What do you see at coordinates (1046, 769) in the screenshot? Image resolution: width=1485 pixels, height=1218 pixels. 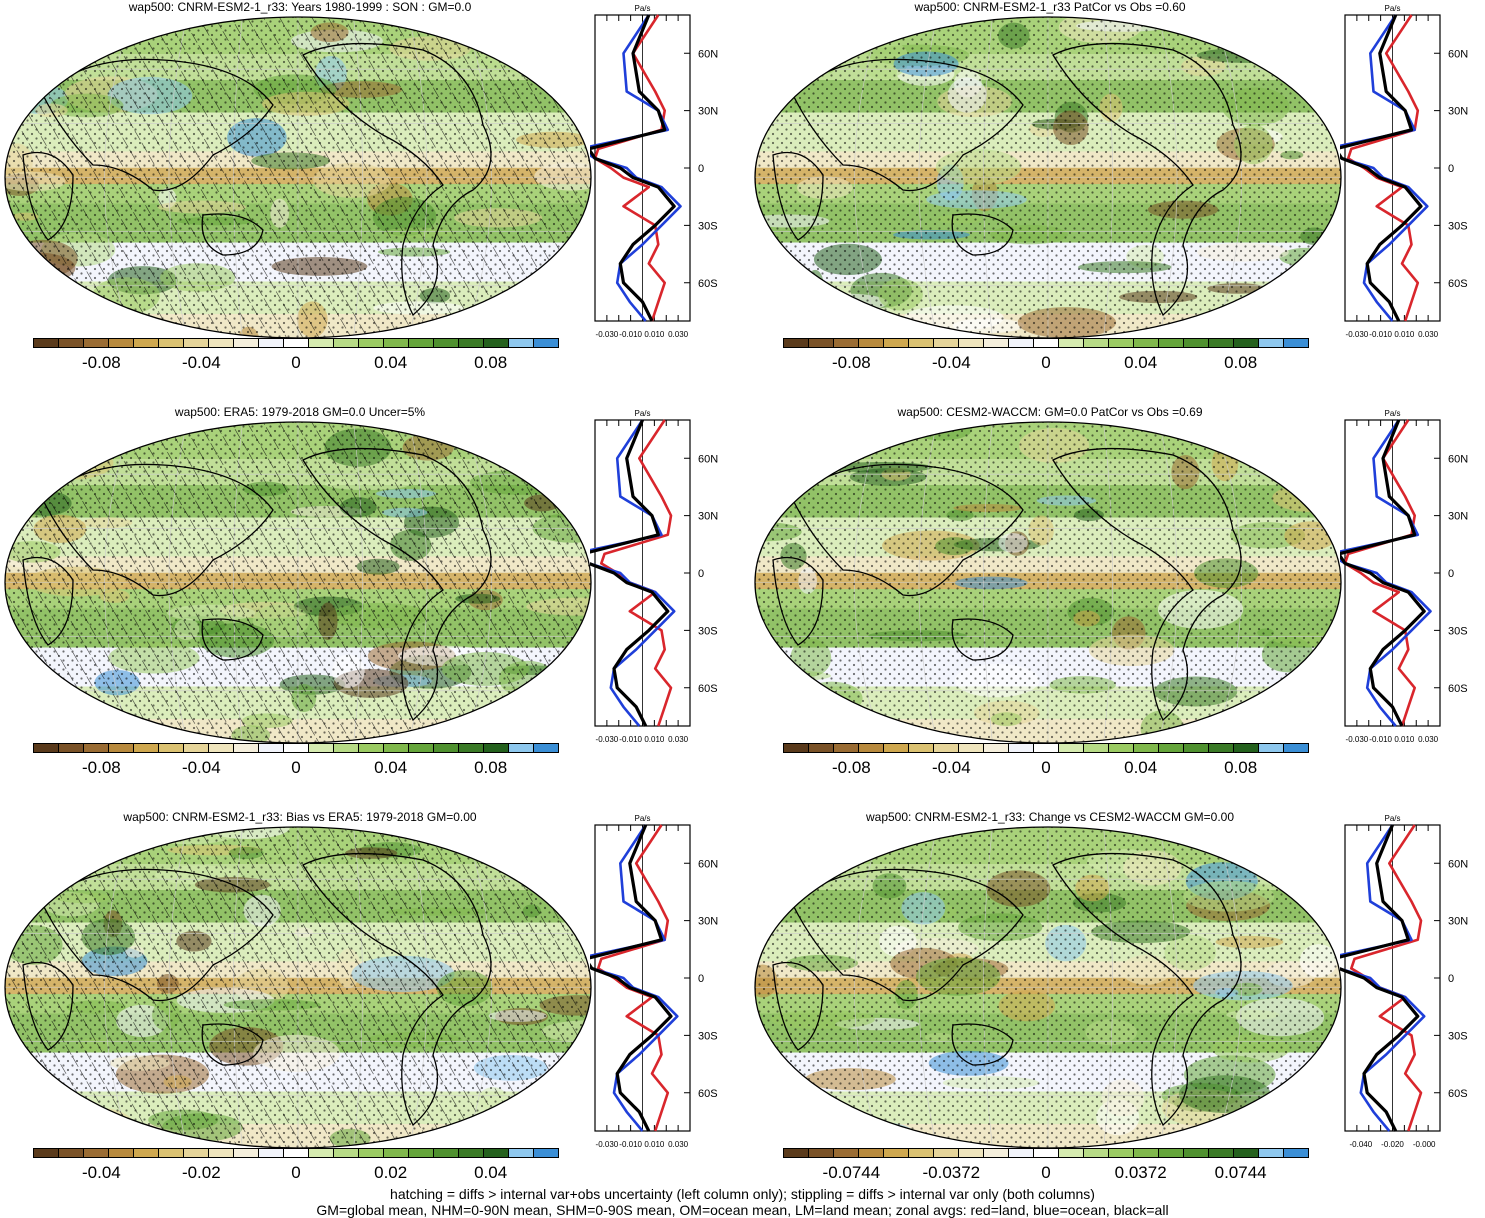 I see `colorbar-labels: -0.08 -0.04 0 0.04 0.08` at bounding box center [1046, 769].